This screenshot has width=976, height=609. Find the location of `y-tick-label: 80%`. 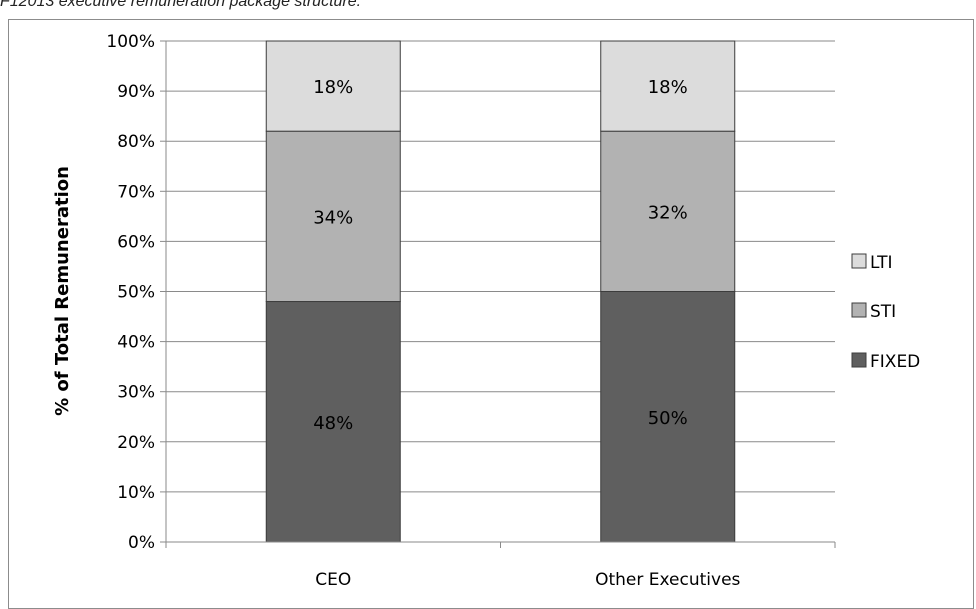

y-tick-label: 80% is located at coordinates (136, 142).